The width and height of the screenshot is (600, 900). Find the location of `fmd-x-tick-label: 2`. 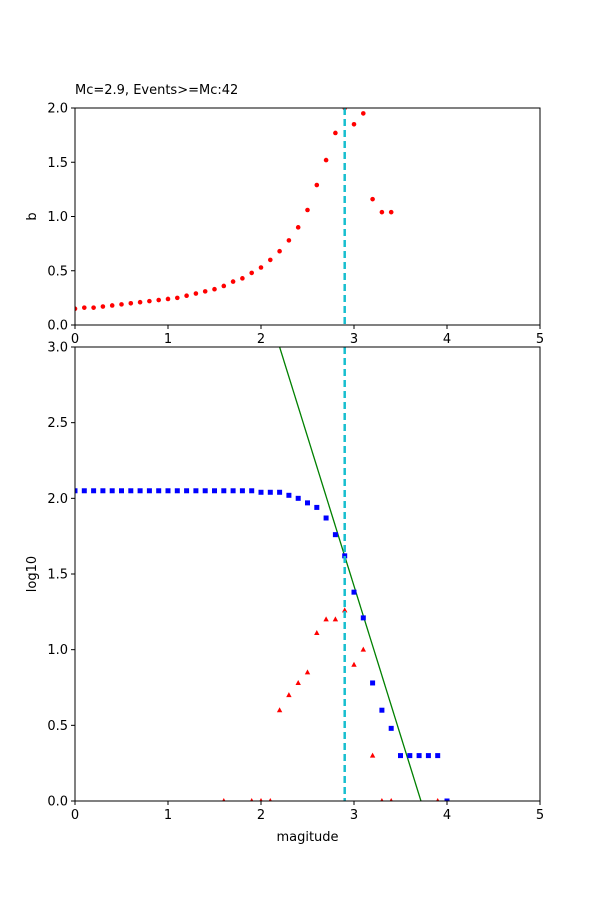

fmd-x-tick-label: 2 is located at coordinates (261, 815).